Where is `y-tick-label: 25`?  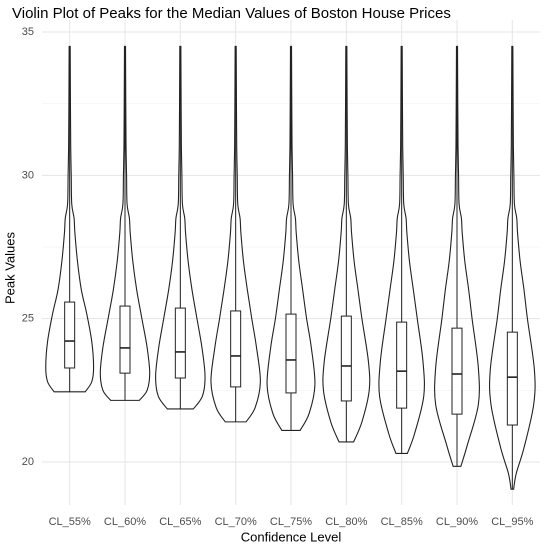
y-tick-label: 25 is located at coordinates (28, 319).